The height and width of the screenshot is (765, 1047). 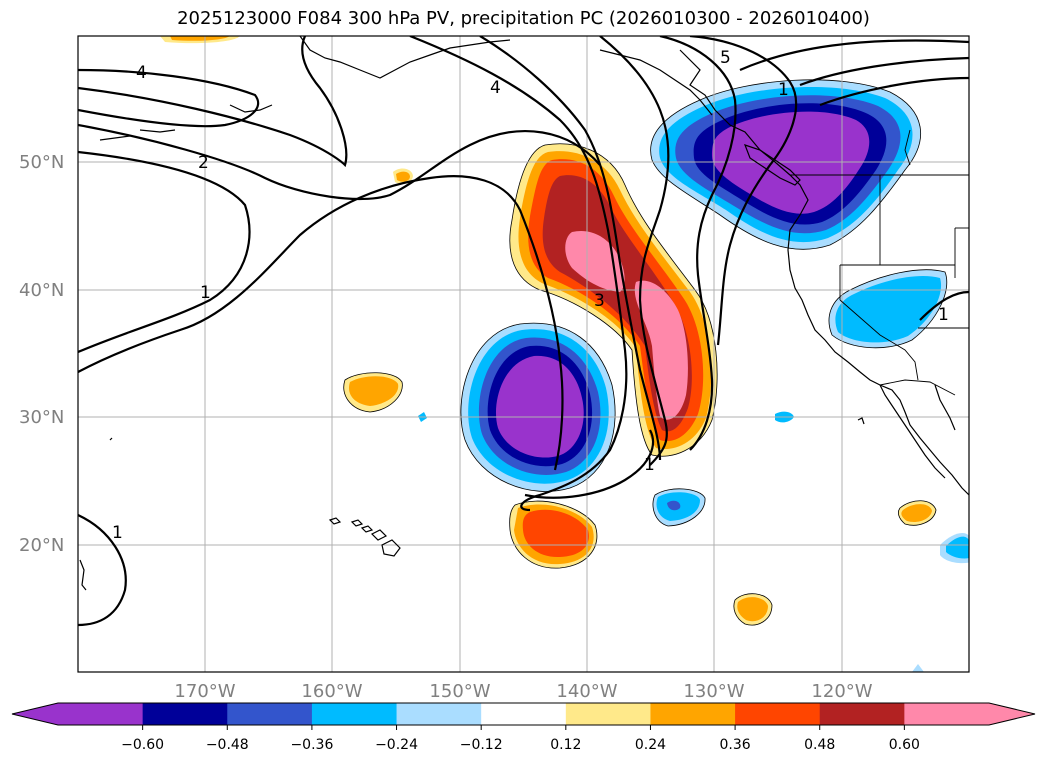 I want to click on lon-label-140w: 140°W, so click(x=586, y=691).